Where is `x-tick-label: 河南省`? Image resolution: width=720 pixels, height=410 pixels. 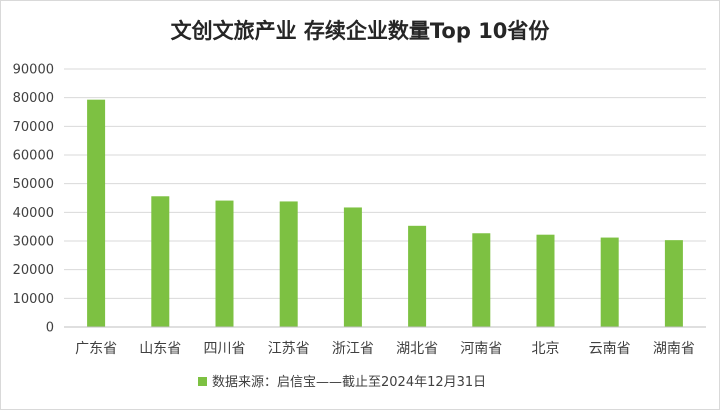
x-tick-label: 河南省 is located at coordinates (481, 349).